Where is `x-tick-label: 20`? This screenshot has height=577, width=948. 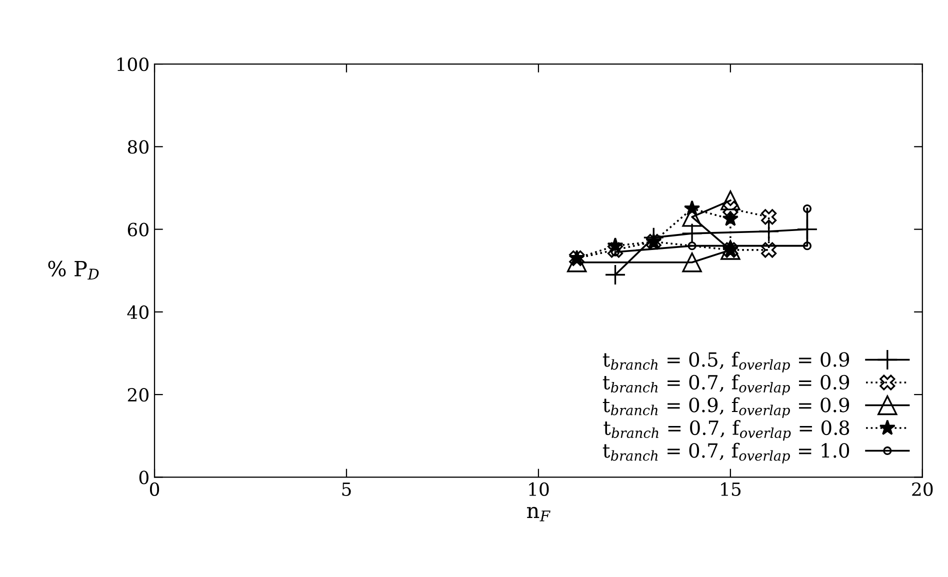
x-tick-label: 20 is located at coordinates (922, 489).